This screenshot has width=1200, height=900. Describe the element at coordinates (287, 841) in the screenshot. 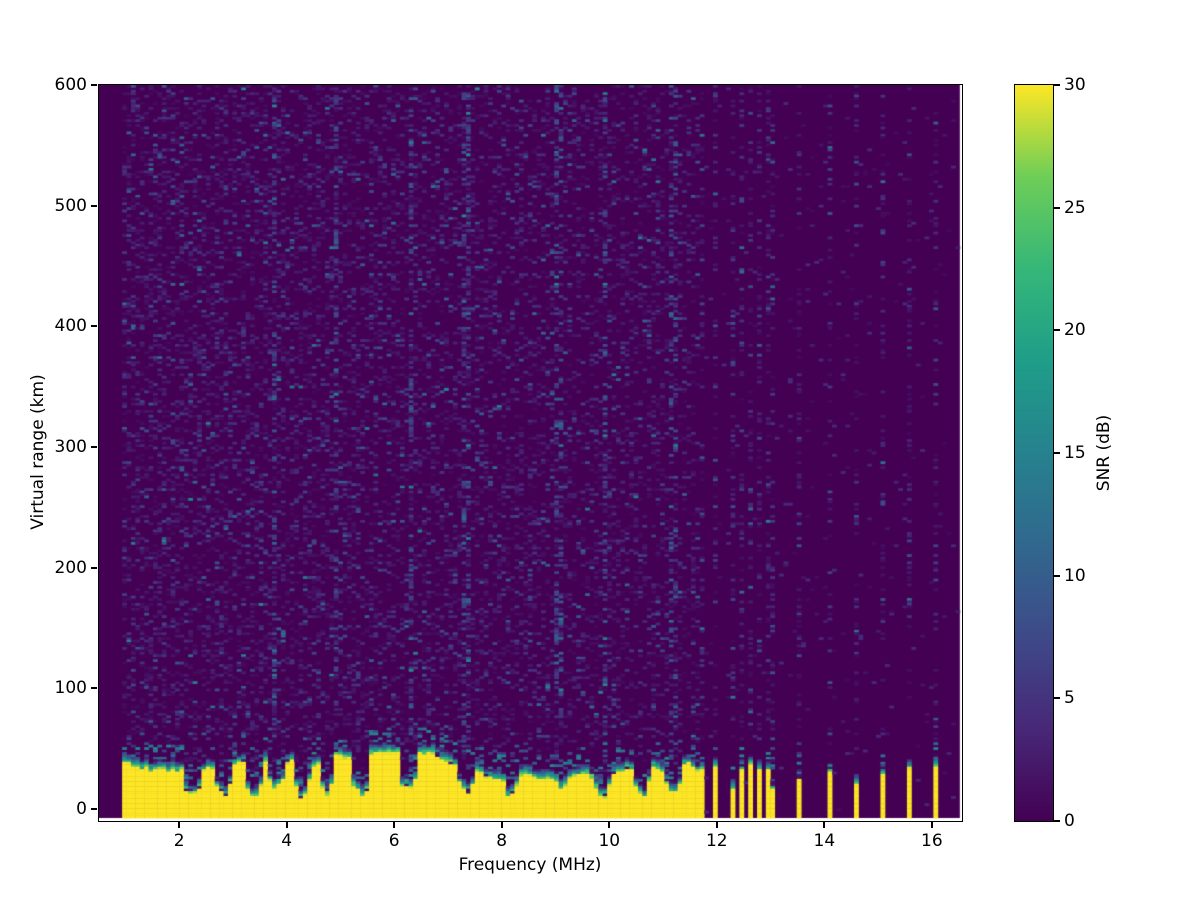

I see `x-tick-label: 4` at that location.